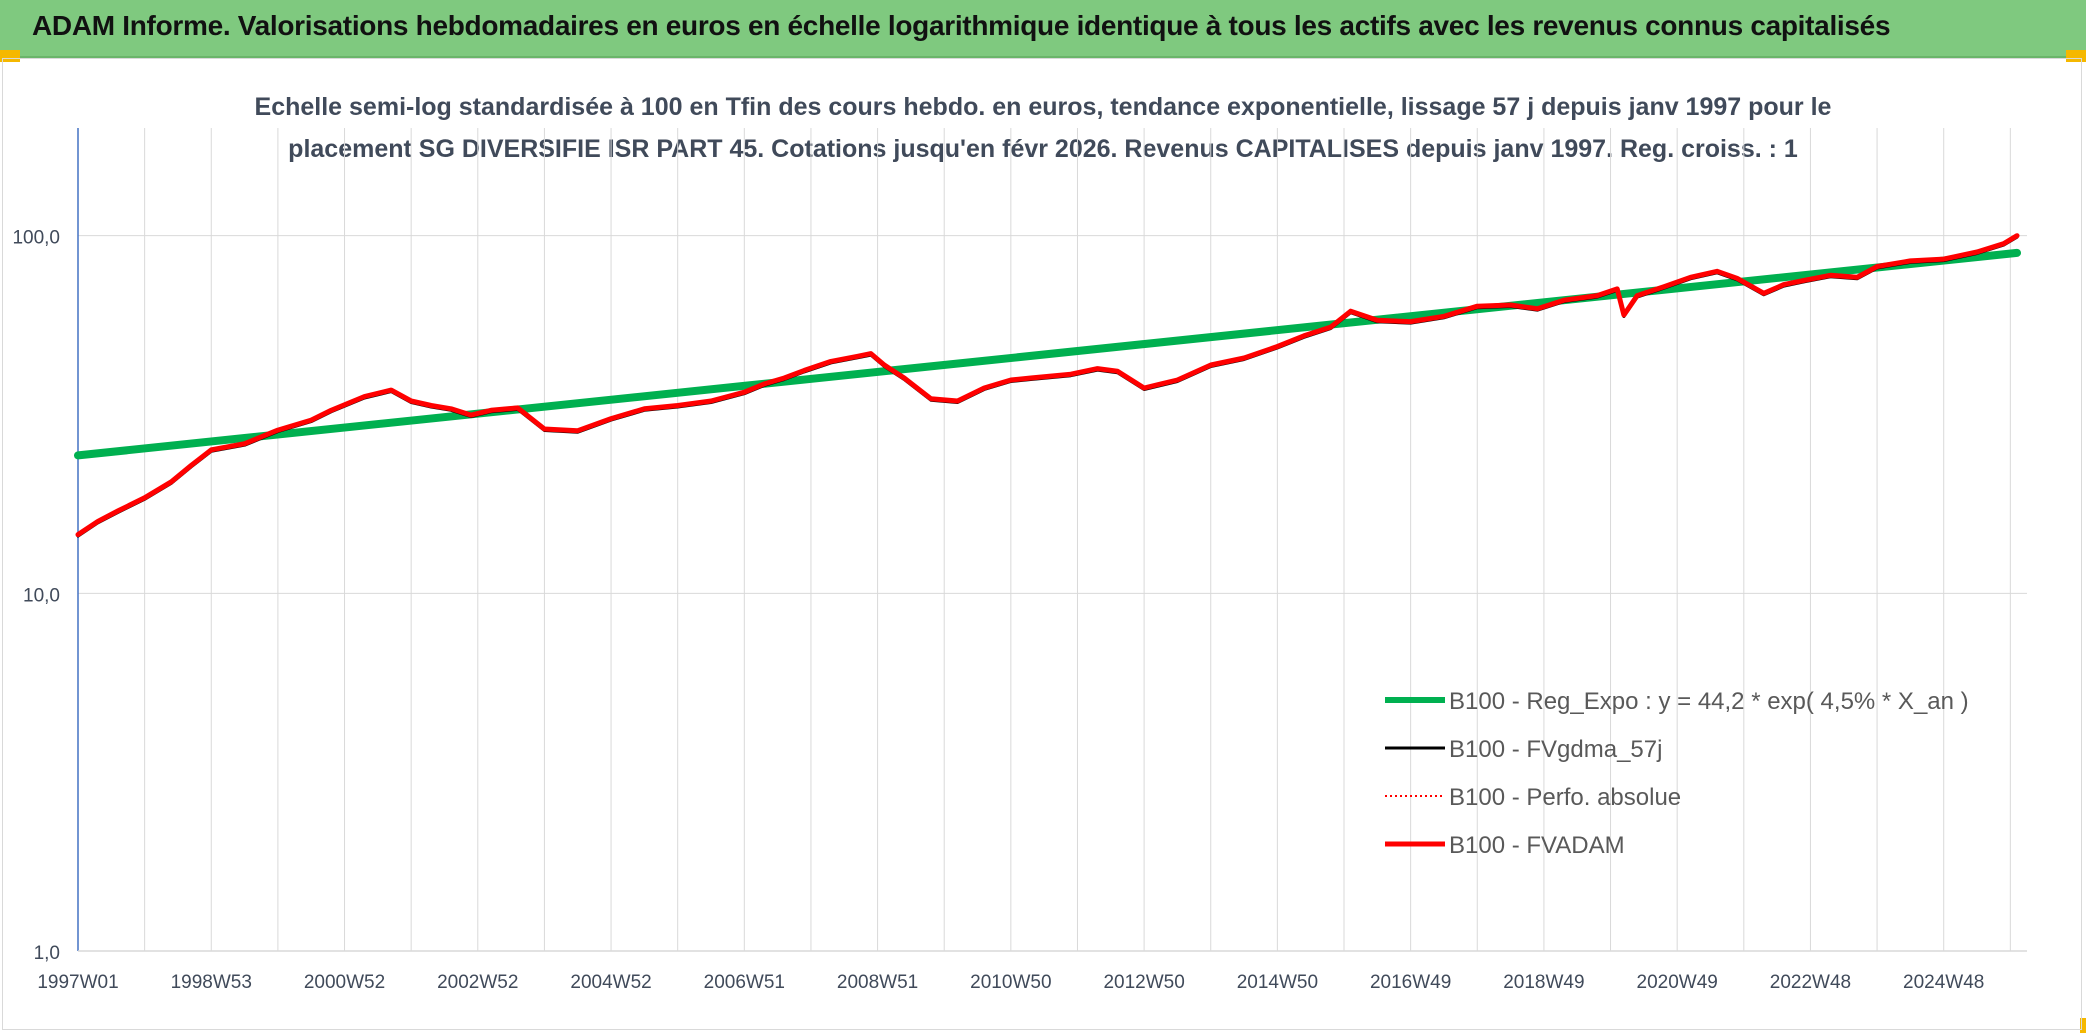 Image resolution: width=2086 pixels, height=1033 pixels. I want to click on x-tick-label: 2010W50, so click(1010, 982).